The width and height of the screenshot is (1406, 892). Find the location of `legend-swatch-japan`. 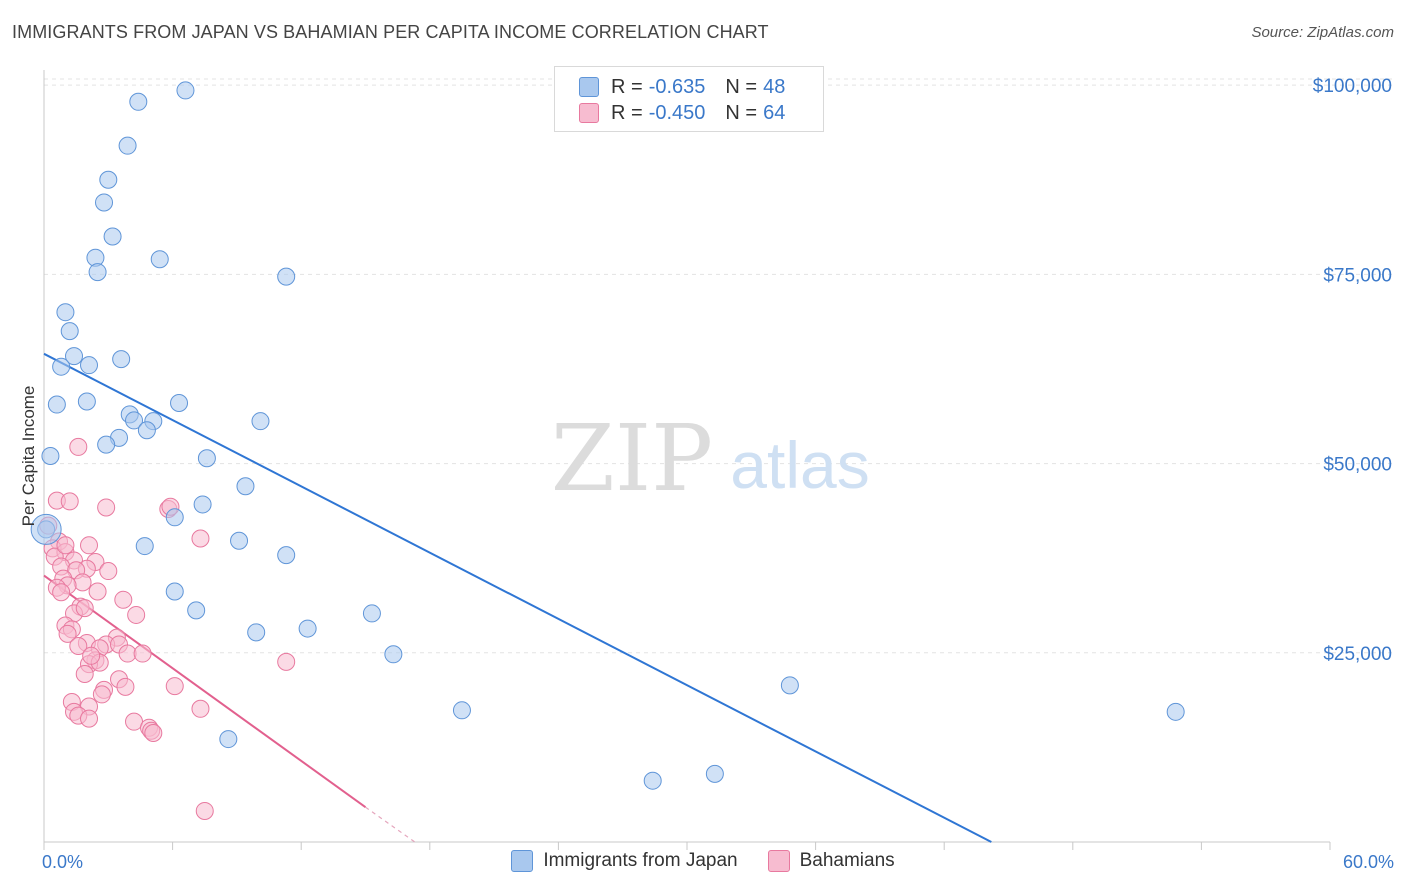

legend-swatch-japan is located at coordinates (522, 861).